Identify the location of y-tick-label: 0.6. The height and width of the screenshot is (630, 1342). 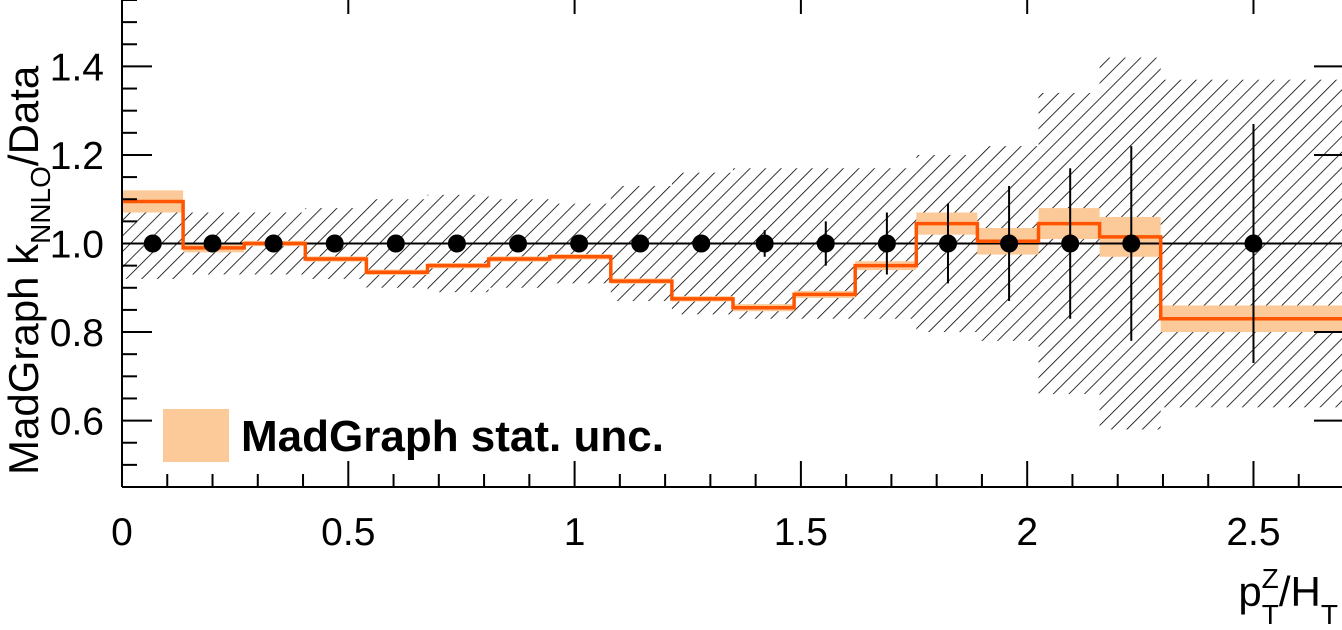
(77, 422).